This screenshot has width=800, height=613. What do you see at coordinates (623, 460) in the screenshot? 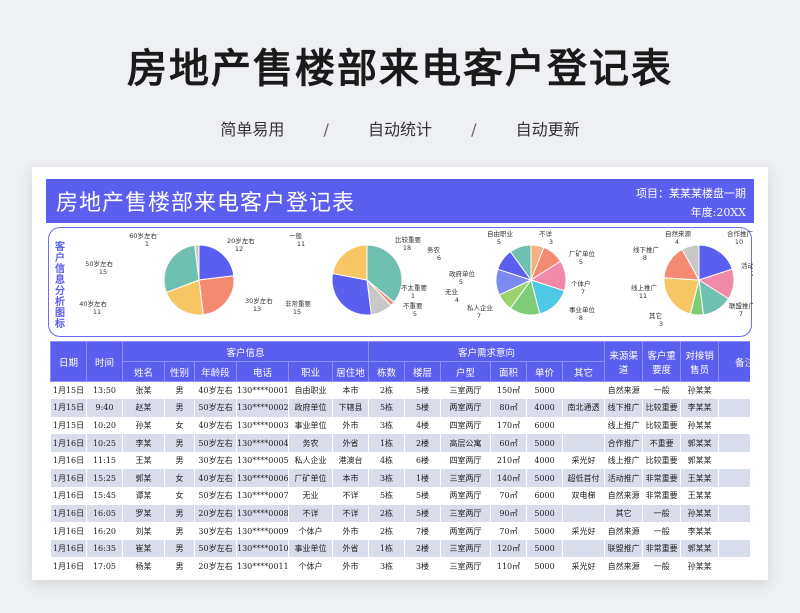
I see `table-cell: 线上推广` at bounding box center [623, 460].